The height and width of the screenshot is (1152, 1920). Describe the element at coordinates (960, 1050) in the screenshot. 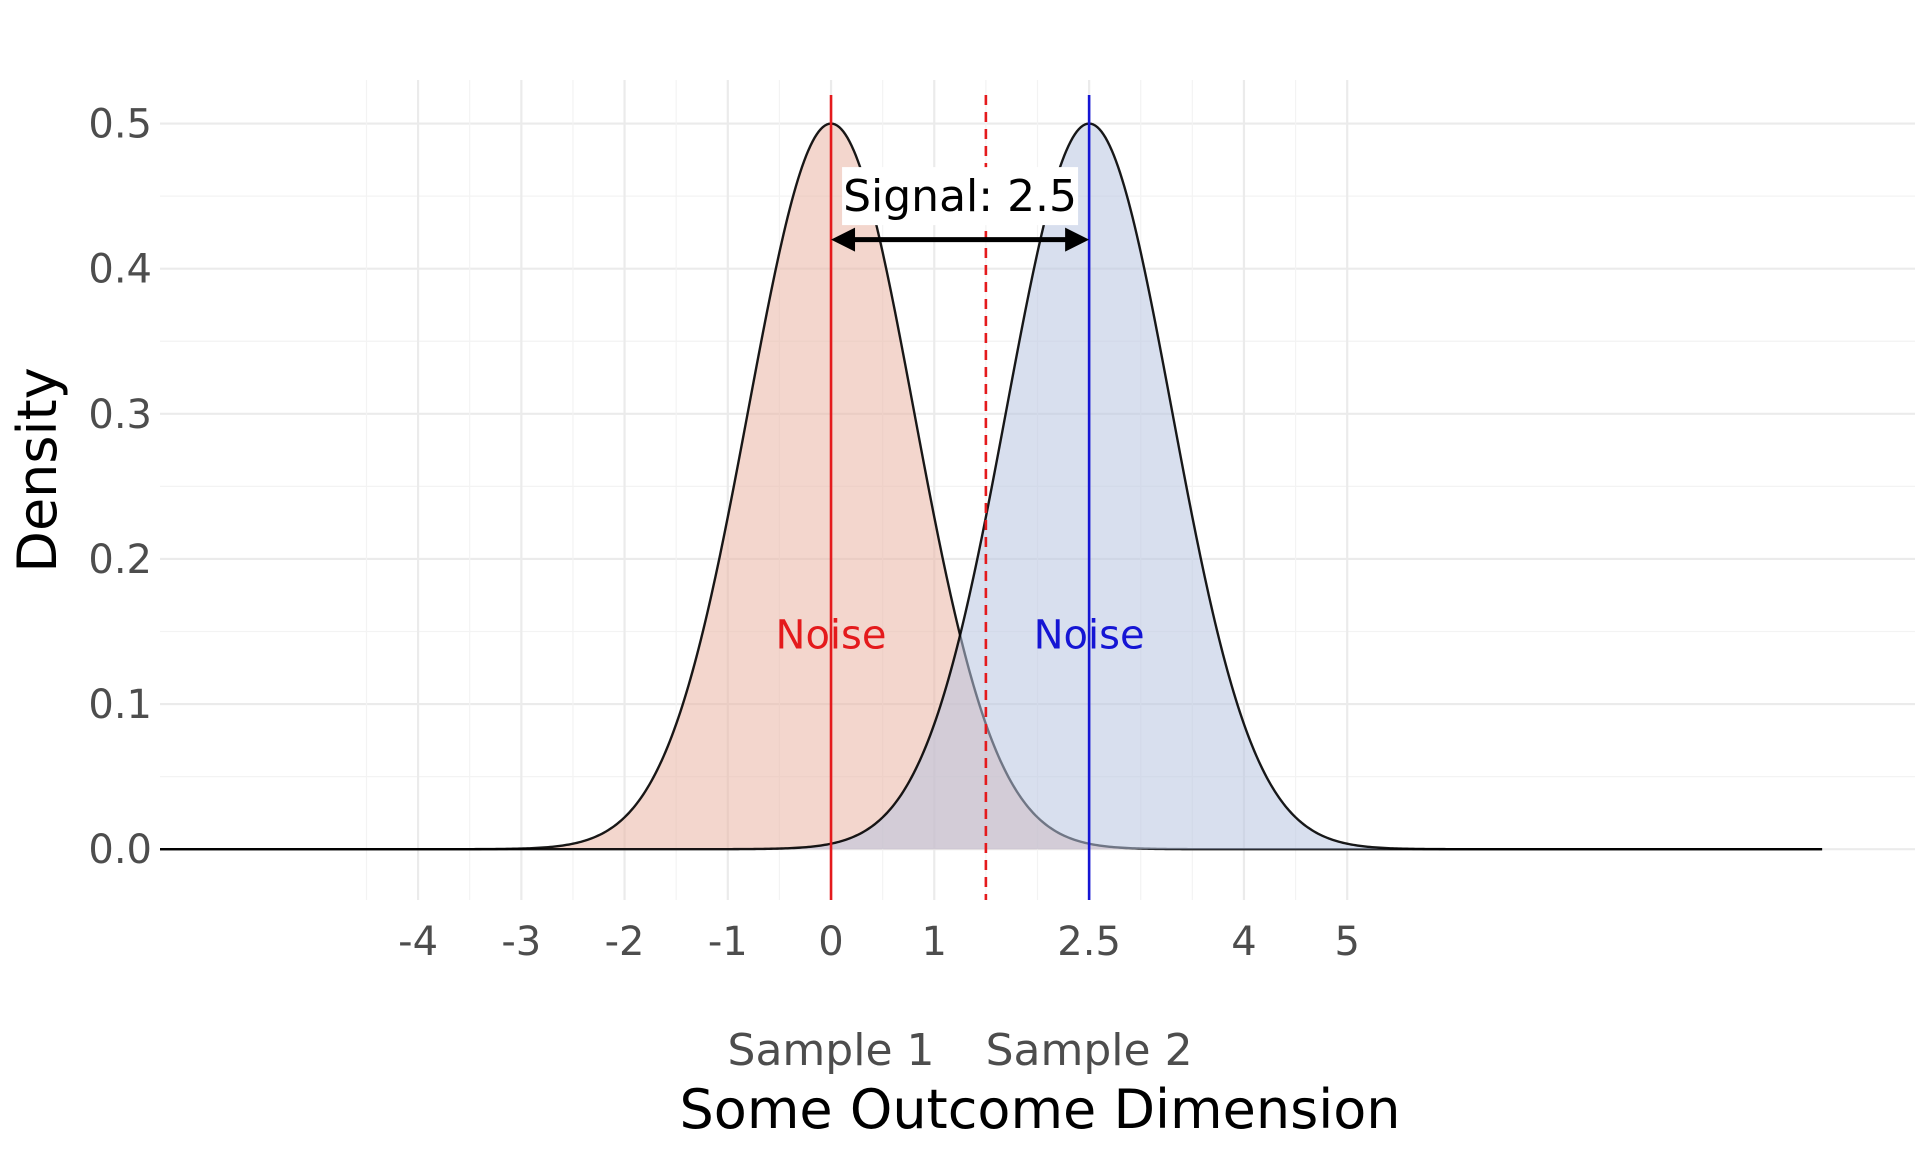

I see `sample-labels: Sample 1 Sample 2` at that location.